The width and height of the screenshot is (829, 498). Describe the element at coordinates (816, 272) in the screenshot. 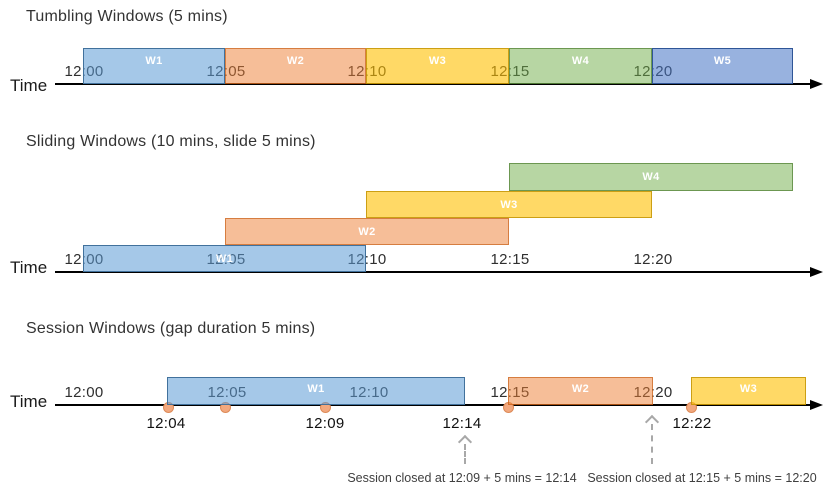

I see `sliding-windows-time-axis-arrowhead-icon` at that location.